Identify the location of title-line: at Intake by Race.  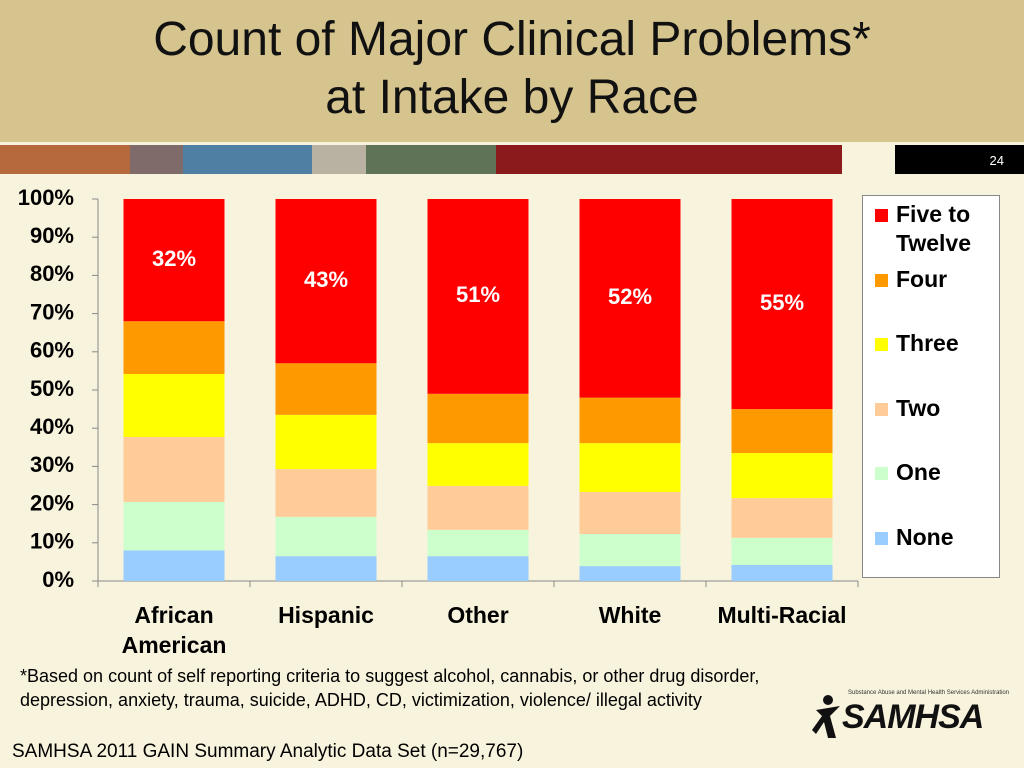
(512, 97).